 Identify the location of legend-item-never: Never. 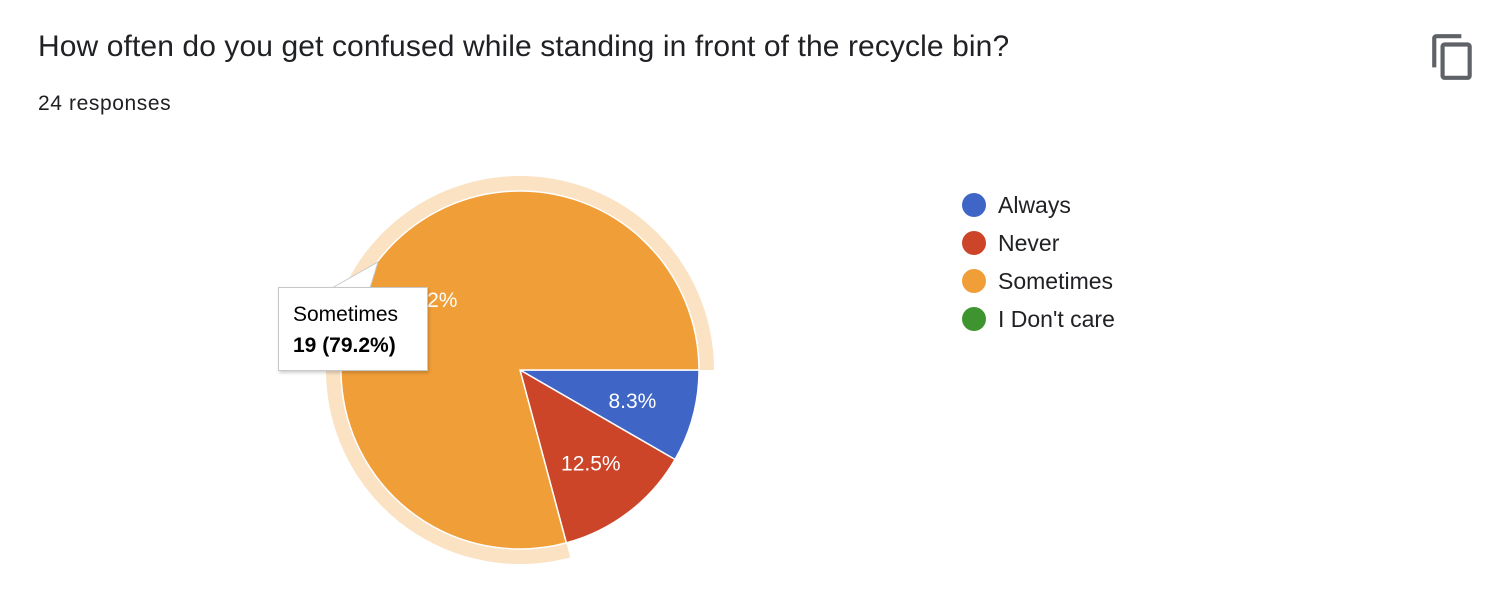
(1038, 243).